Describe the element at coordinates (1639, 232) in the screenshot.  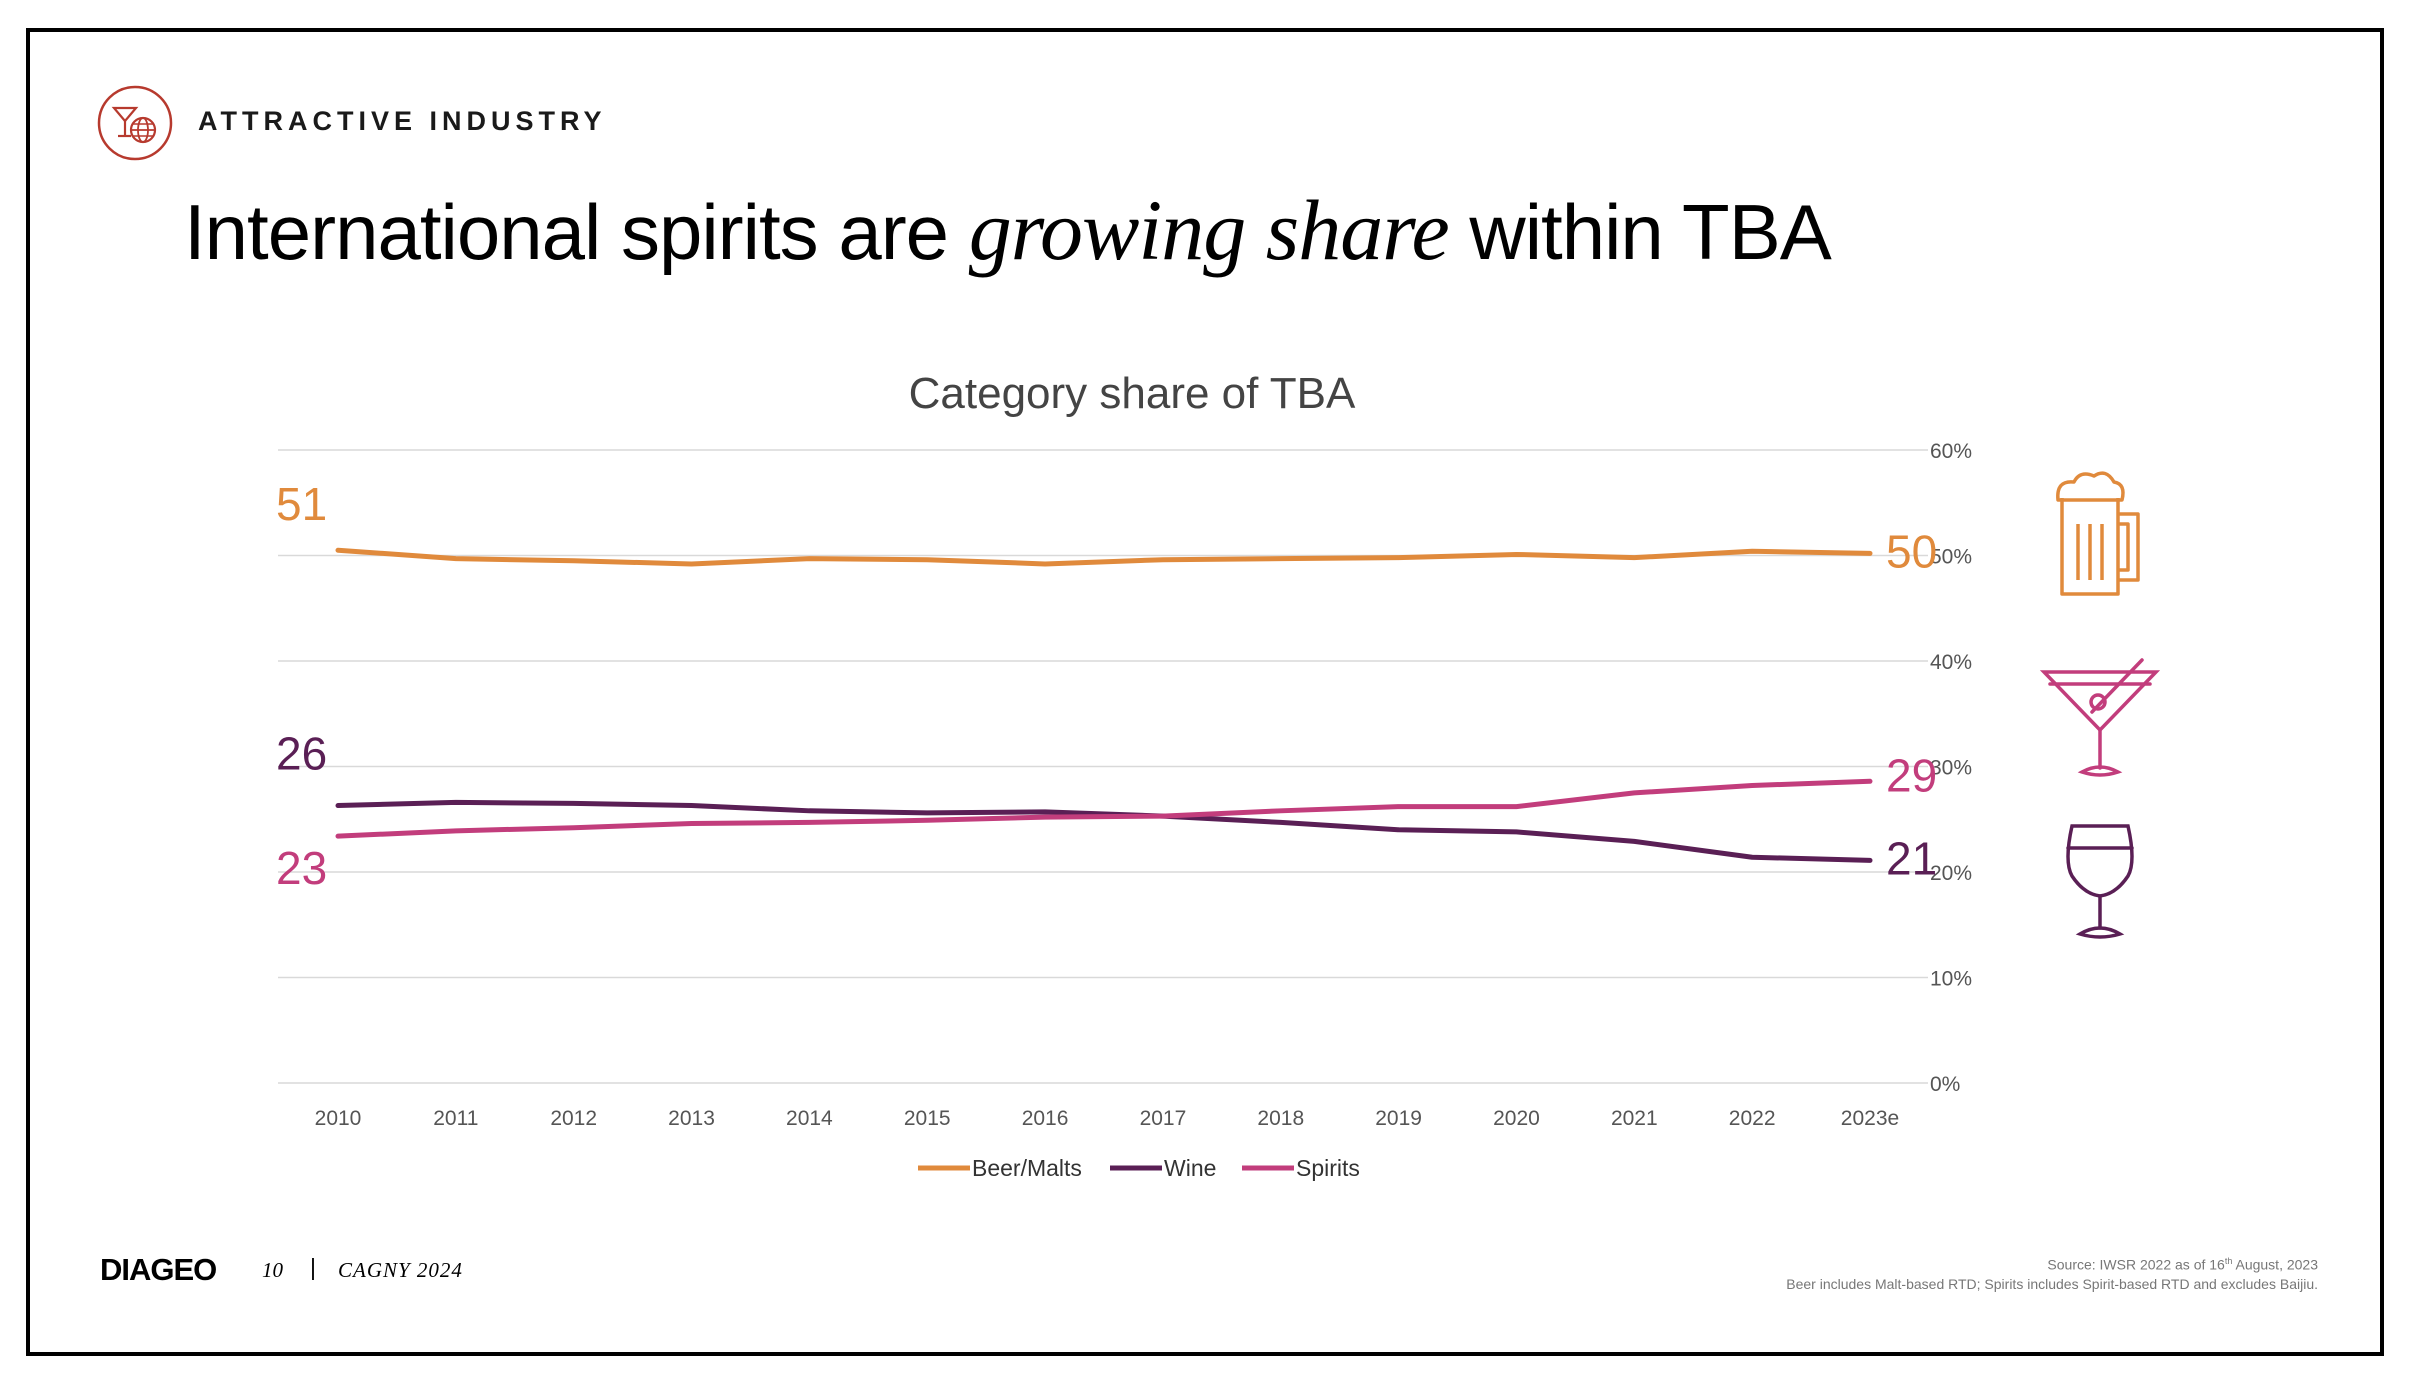
I see `title-part2: within TBA` at that location.